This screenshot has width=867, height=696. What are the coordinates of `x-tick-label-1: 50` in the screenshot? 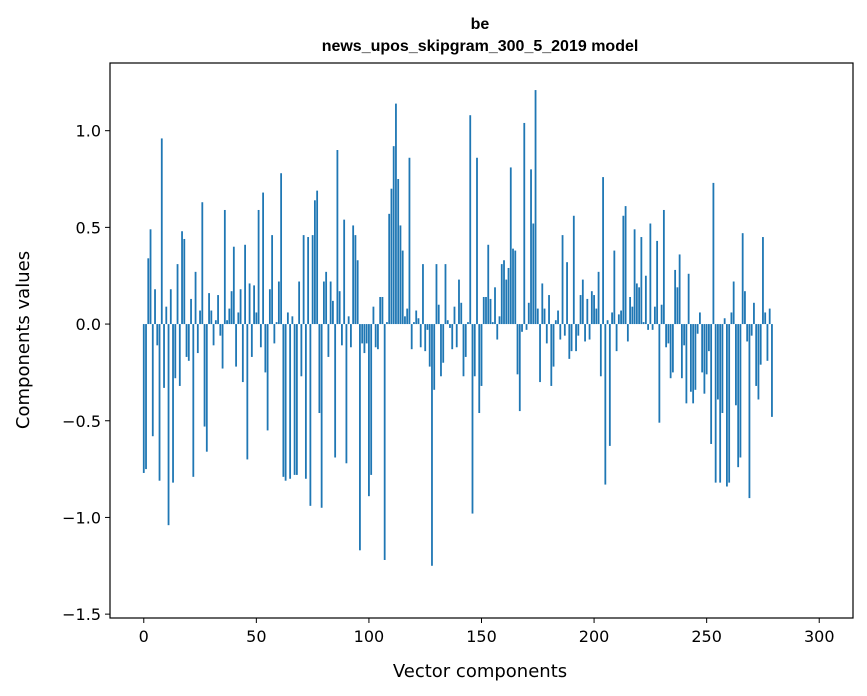 It's located at (256, 636).